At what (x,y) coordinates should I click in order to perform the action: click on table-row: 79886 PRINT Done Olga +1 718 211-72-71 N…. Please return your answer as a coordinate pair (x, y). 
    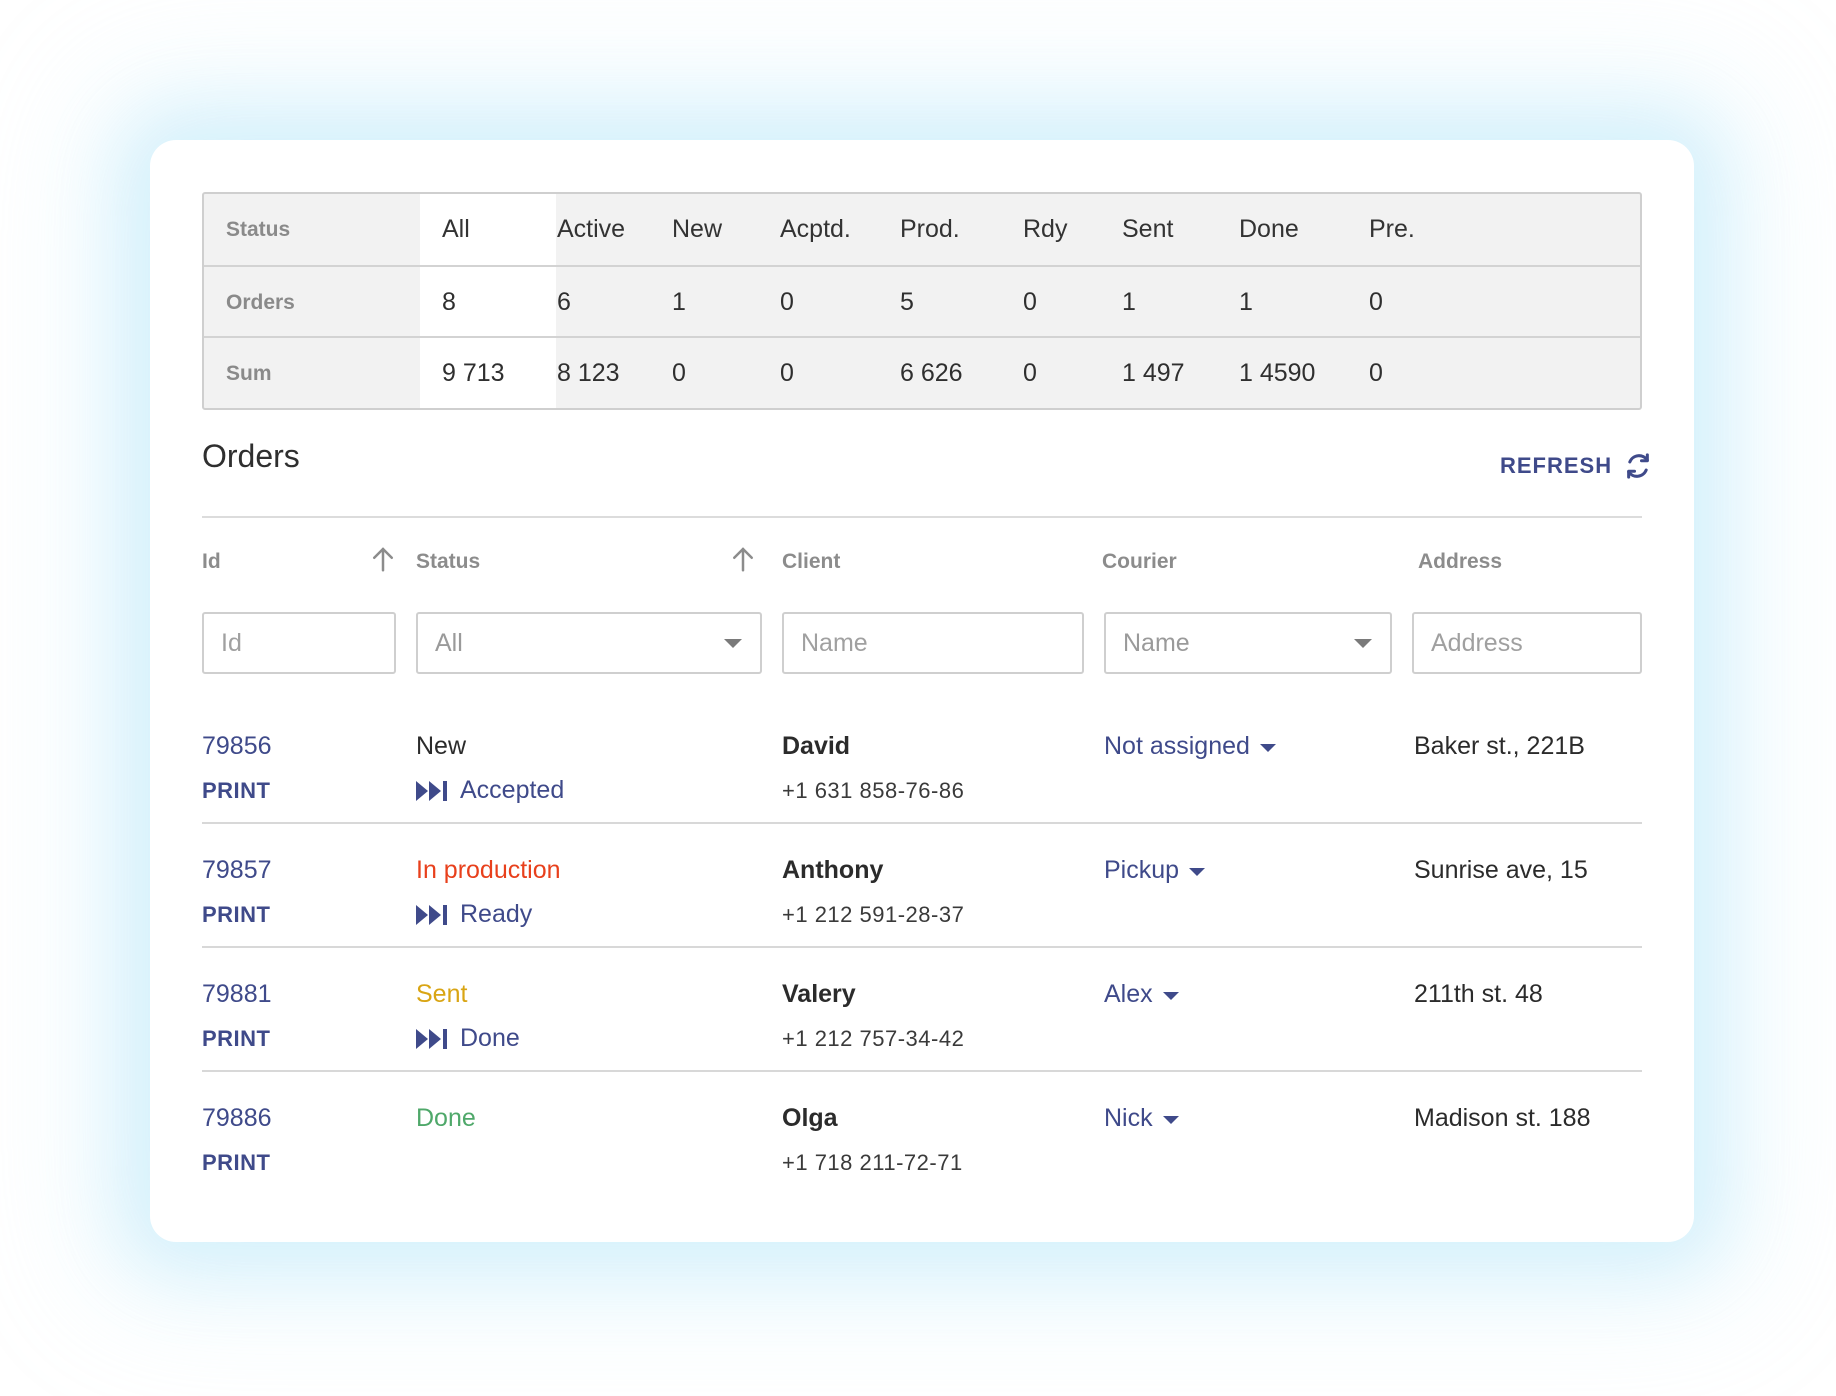
    Looking at the image, I should click on (922, 1146).